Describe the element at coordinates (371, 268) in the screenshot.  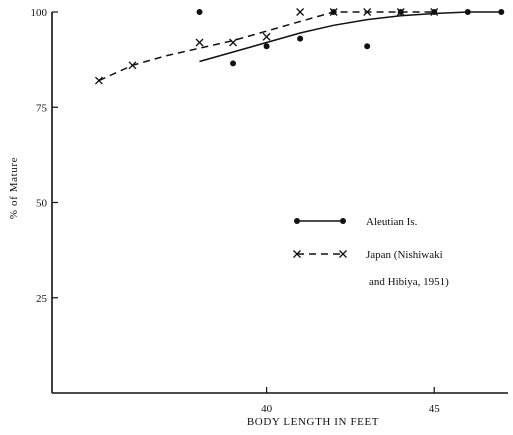
I see `legend-entry-2: Japan (Nishiwaki and Hibiya, 1951)` at that location.